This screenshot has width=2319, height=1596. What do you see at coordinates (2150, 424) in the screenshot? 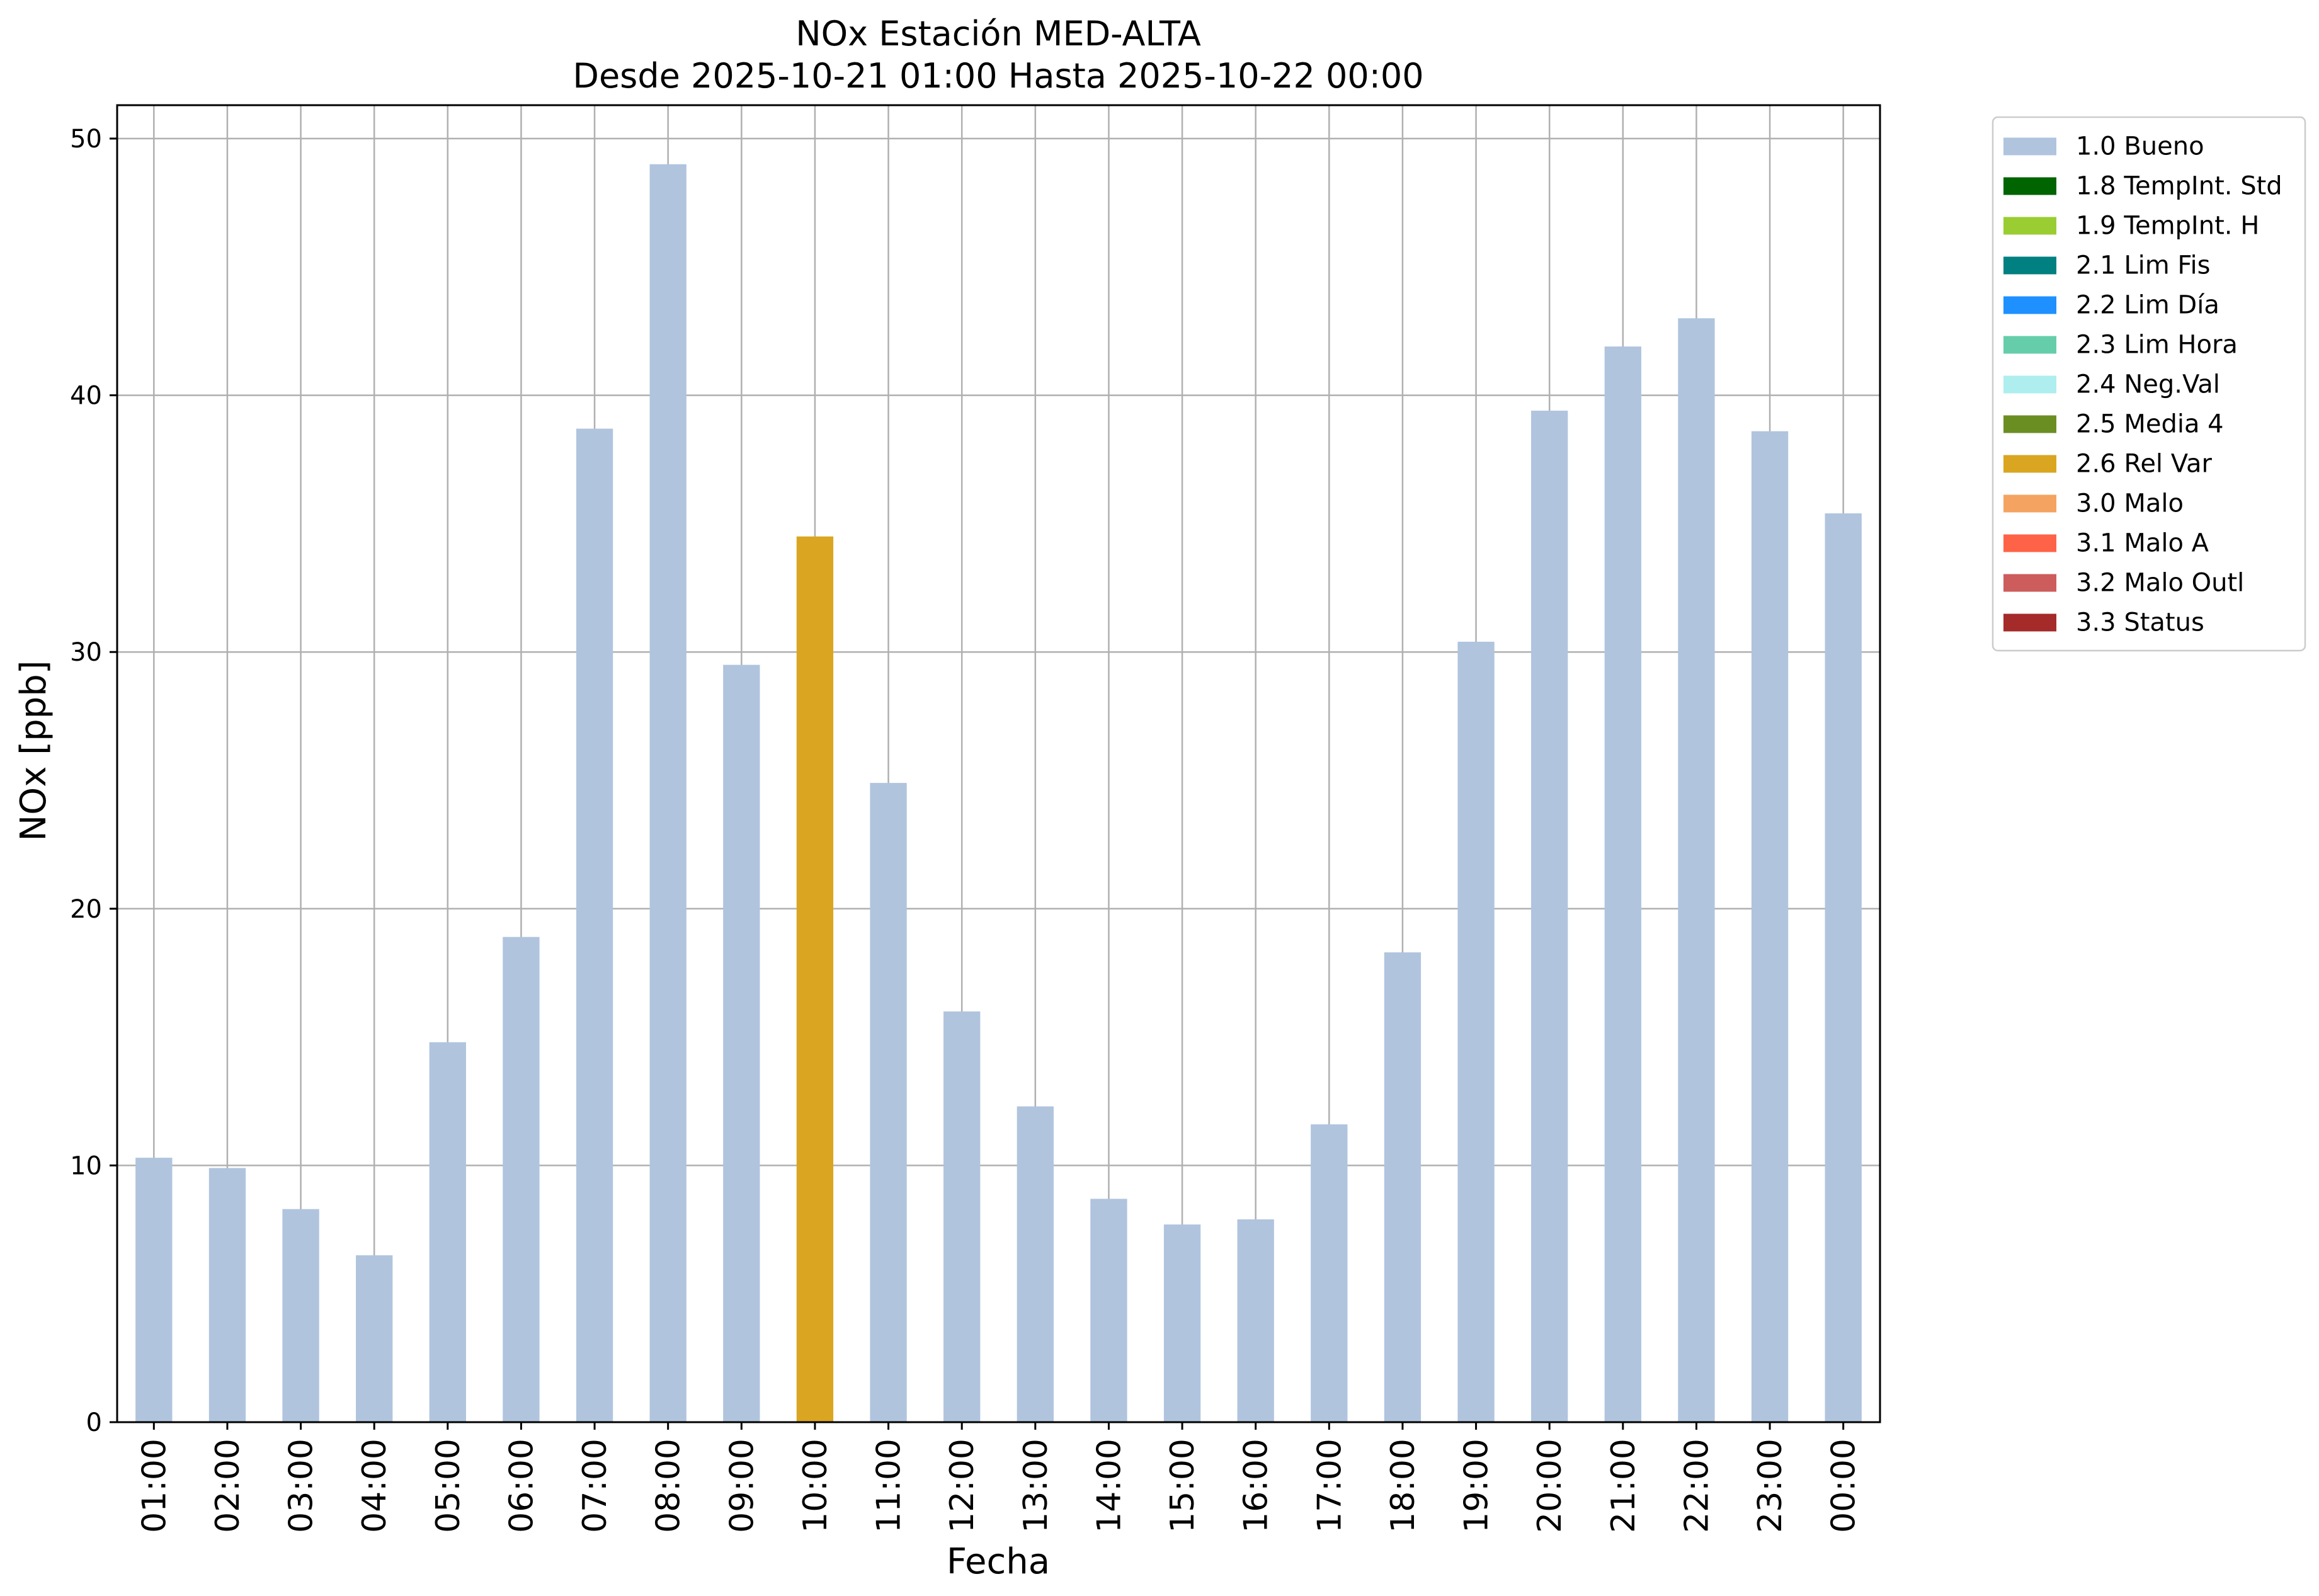
I see `legend-label: 2.5 Media 4` at bounding box center [2150, 424].